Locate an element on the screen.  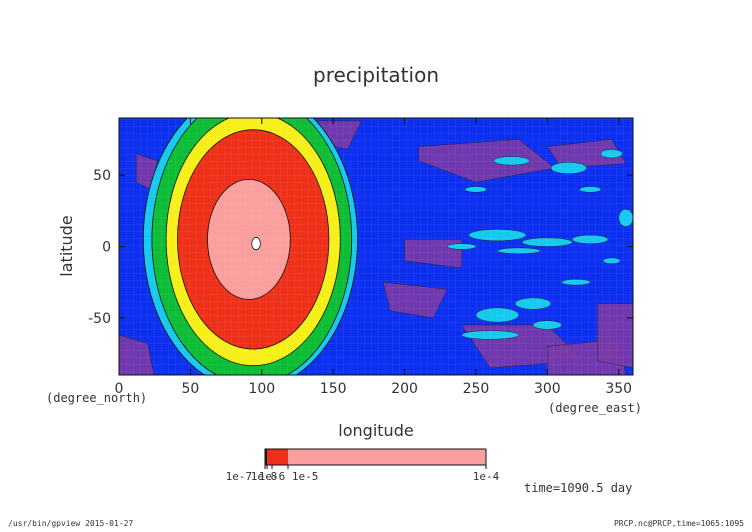
x-tick-label: 150 is located at coordinates (333, 389).